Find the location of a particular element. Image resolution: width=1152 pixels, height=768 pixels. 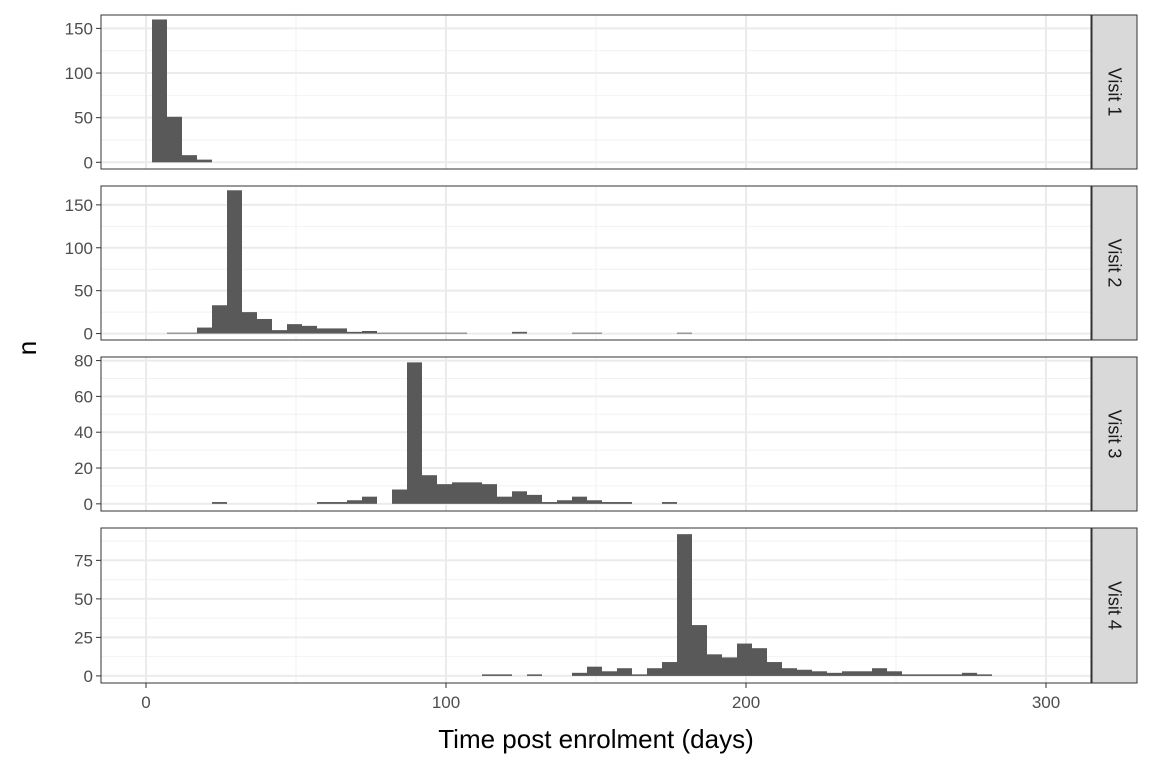

y-tick-label: 75 is located at coordinates (83, 560).